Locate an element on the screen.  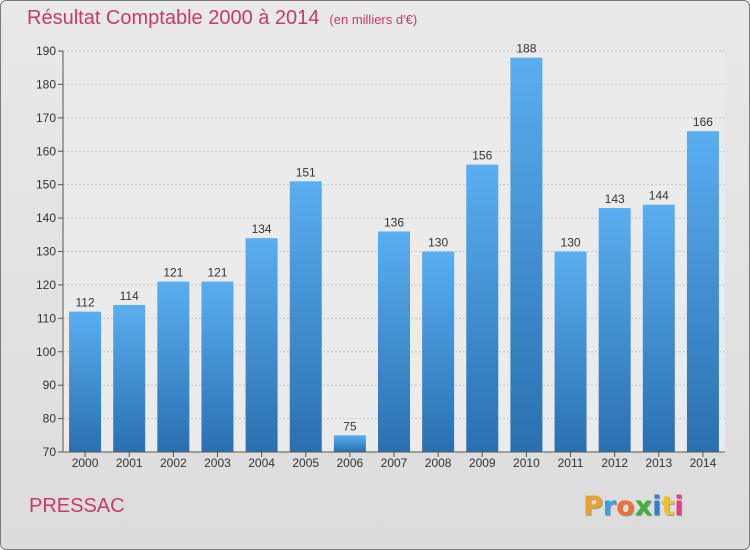
logo-letter: t is located at coordinates (668, 506).